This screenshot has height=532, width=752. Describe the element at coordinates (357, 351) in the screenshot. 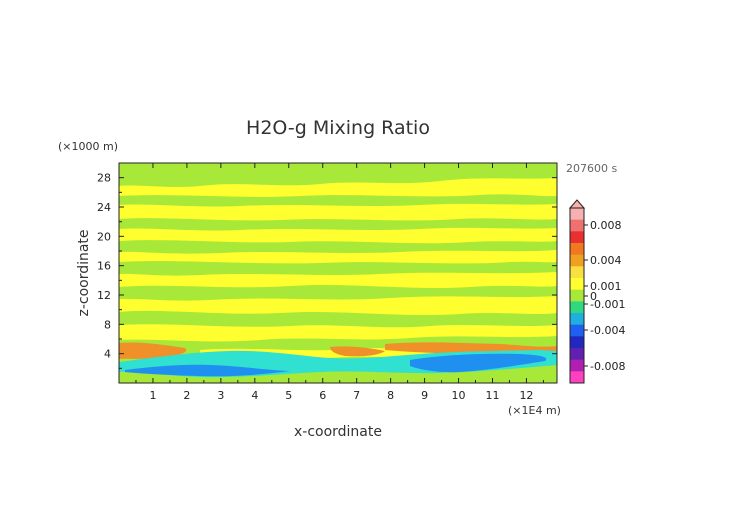

I see `orange-center` at that location.